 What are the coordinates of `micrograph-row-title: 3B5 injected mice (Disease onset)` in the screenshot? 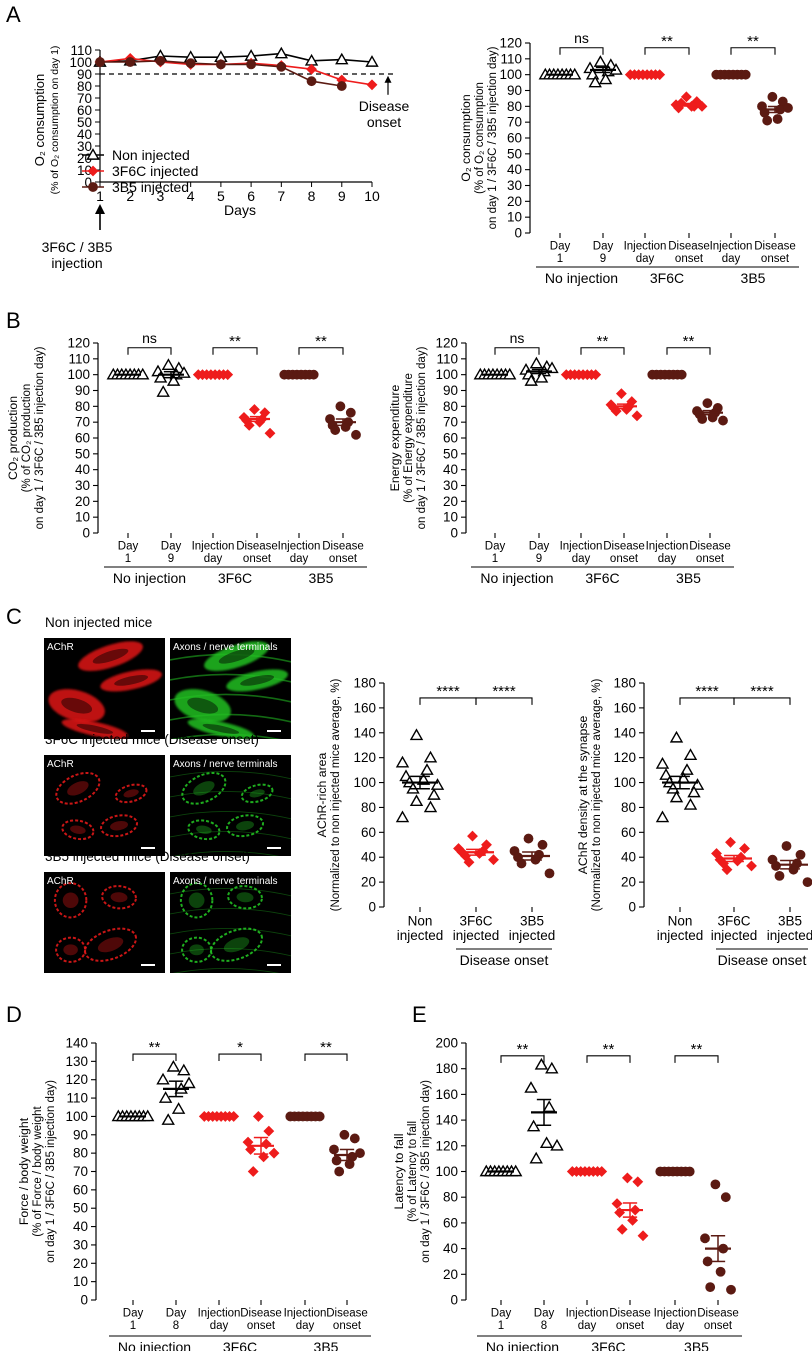 It's located at (147, 856).